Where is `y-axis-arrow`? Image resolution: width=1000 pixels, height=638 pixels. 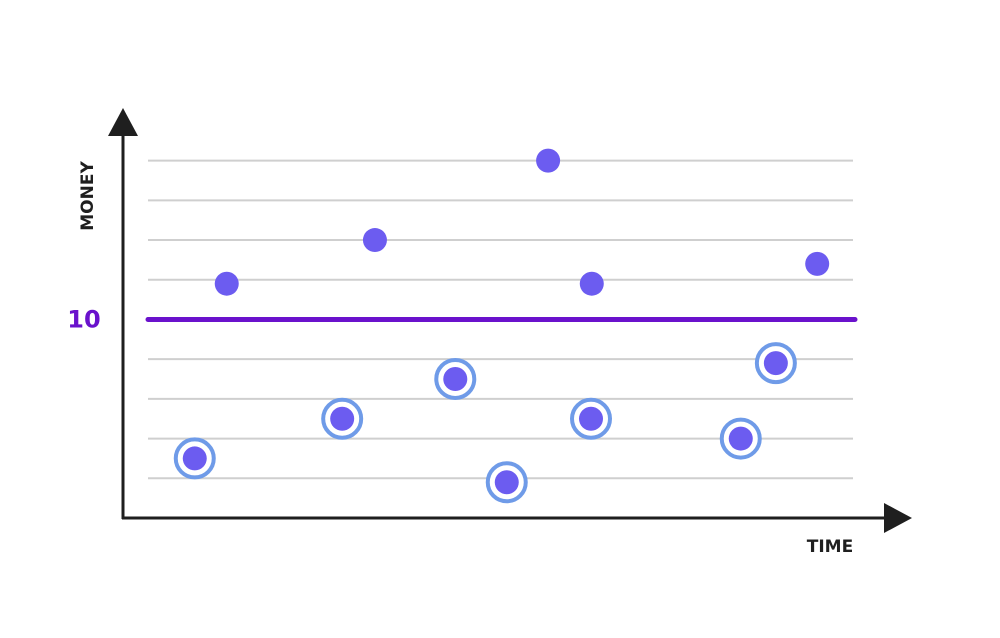
y-axis-arrow is located at coordinates (123, 122).